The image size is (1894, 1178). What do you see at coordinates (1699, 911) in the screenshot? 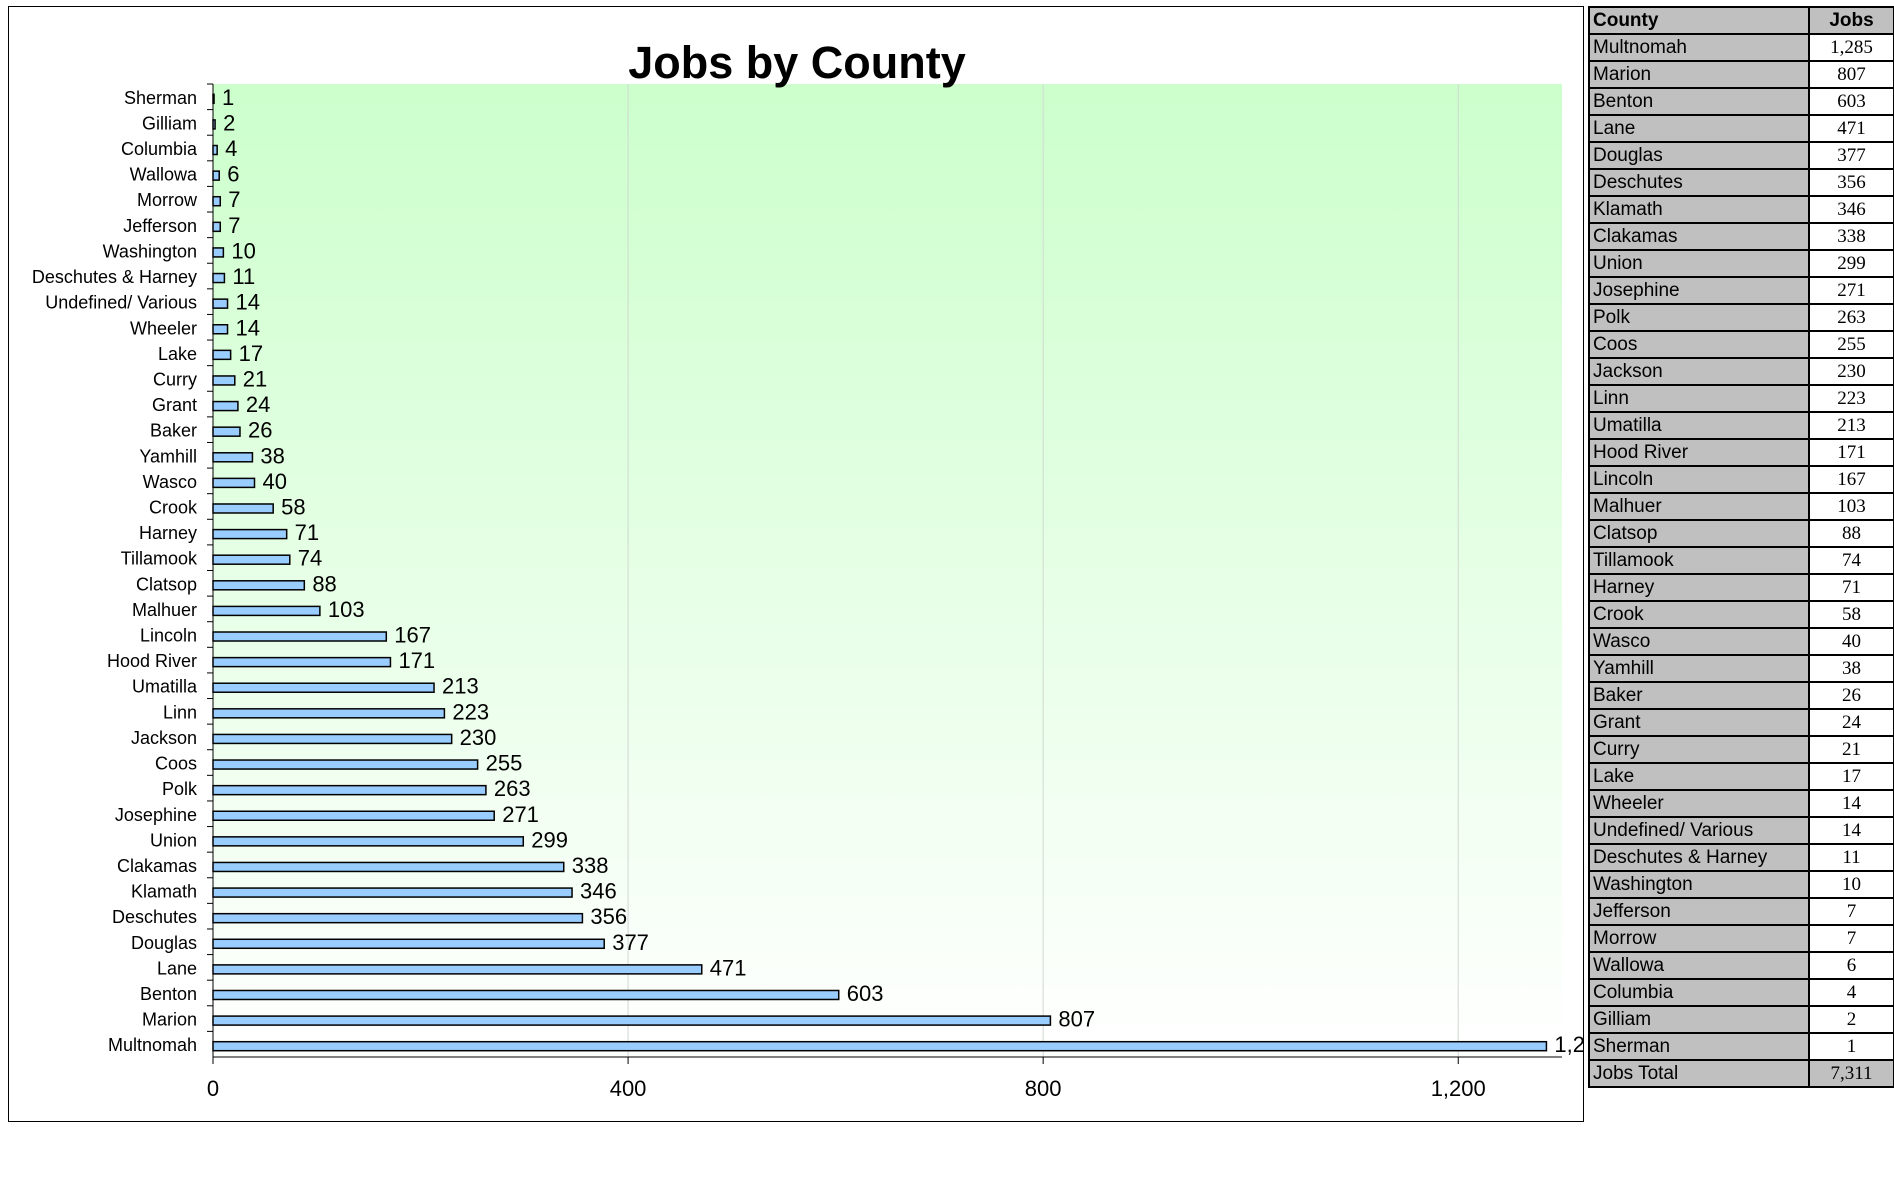
I see `county-cell: Jefferson` at bounding box center [1699, 911].